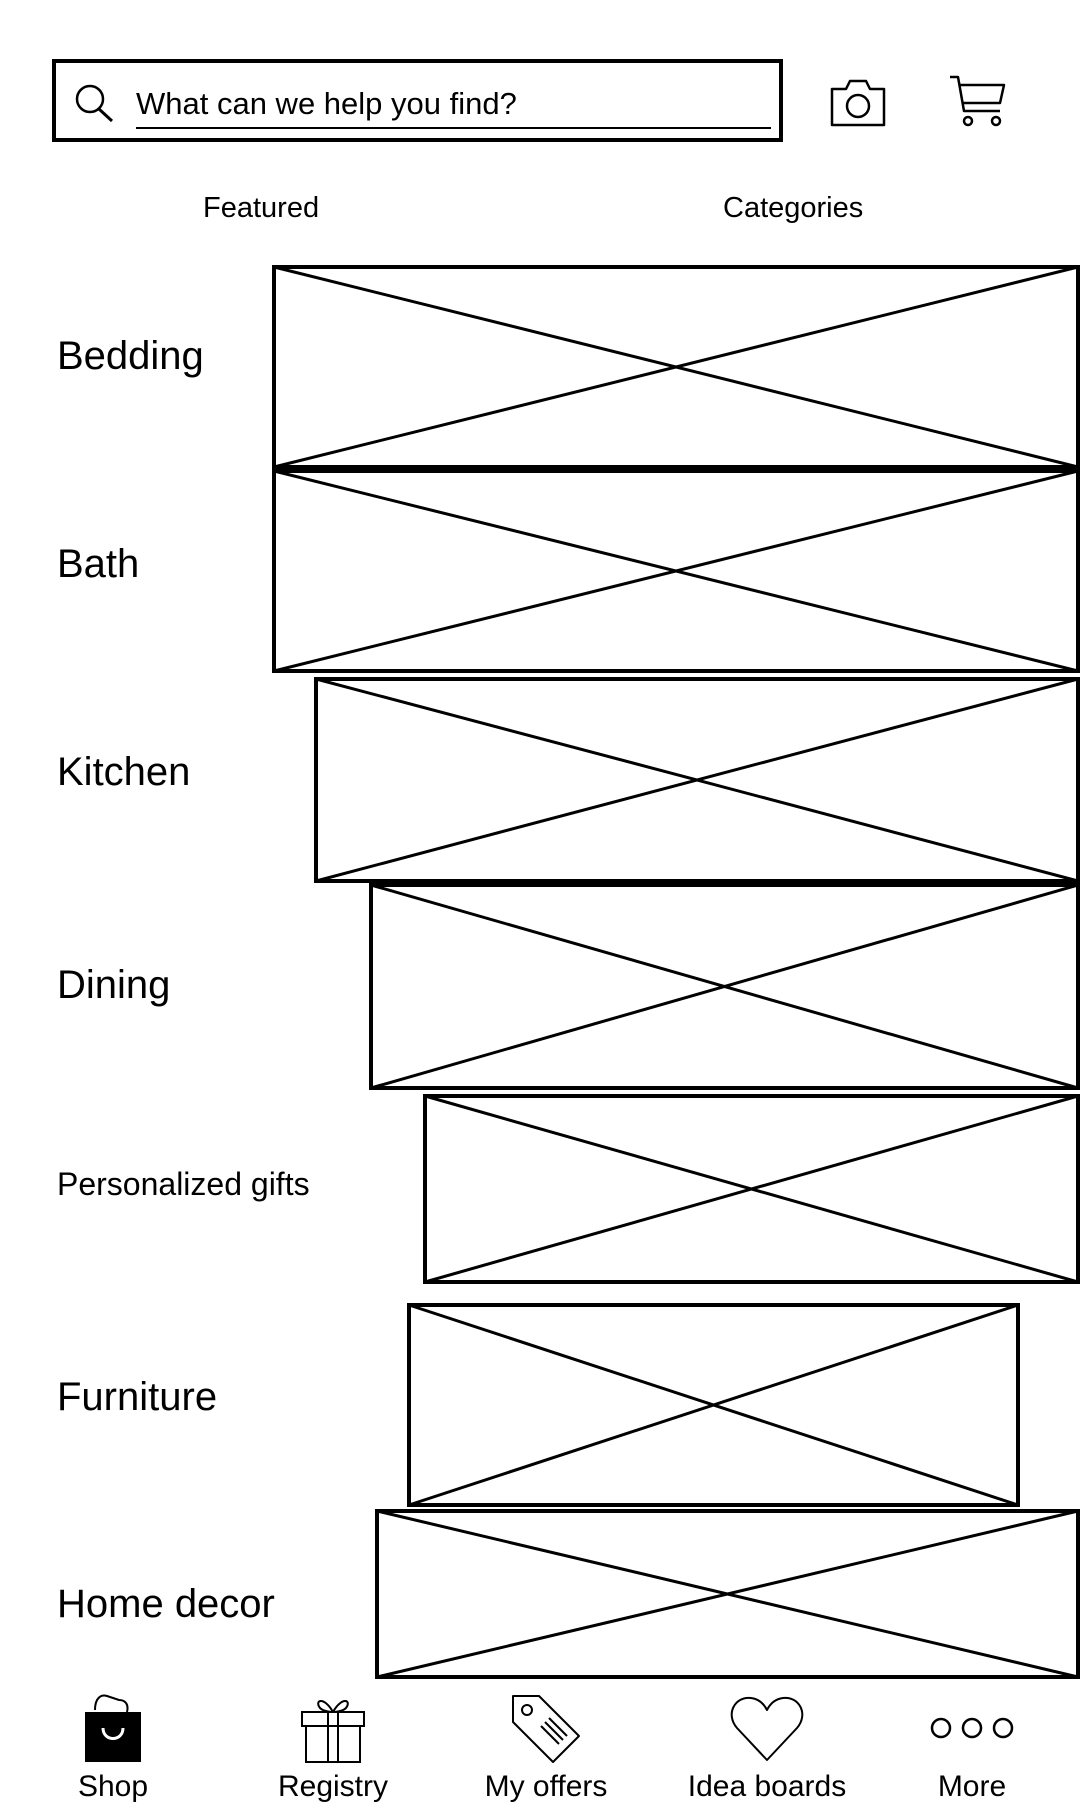  What do you see at coordinates (333, 1731) in the screenshot?
I see `gift-icon` at bounding box center [333, 1731].